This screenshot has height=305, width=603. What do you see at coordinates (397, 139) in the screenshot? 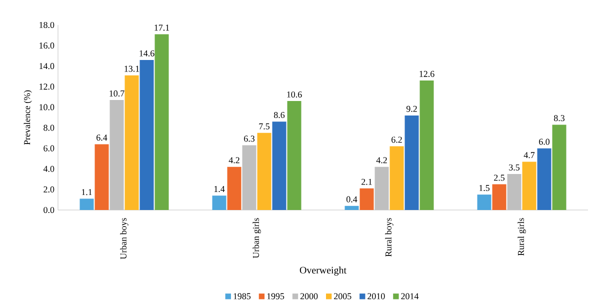
I see `data-label: 6.2` at bounding box center [397, 139].